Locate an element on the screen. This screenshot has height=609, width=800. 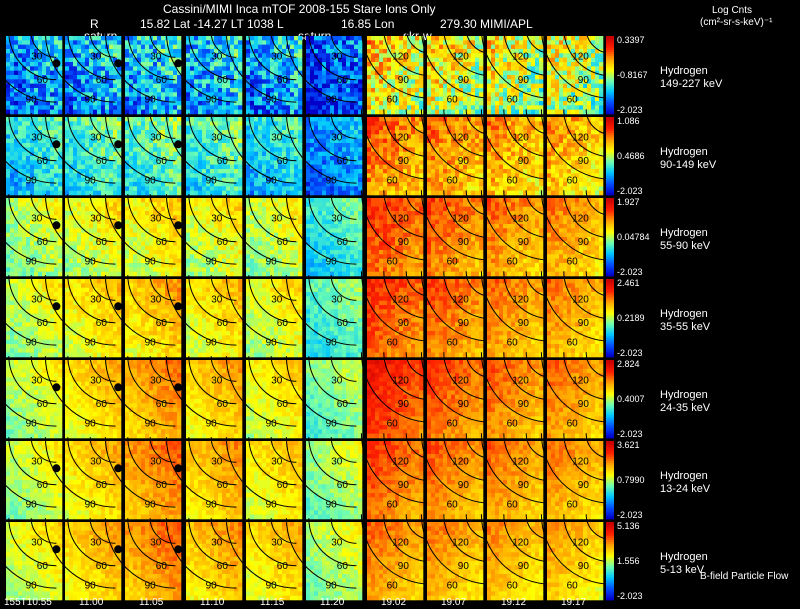
panel-r3-c1: 30 60 90 is located at coordinates (83, 316).